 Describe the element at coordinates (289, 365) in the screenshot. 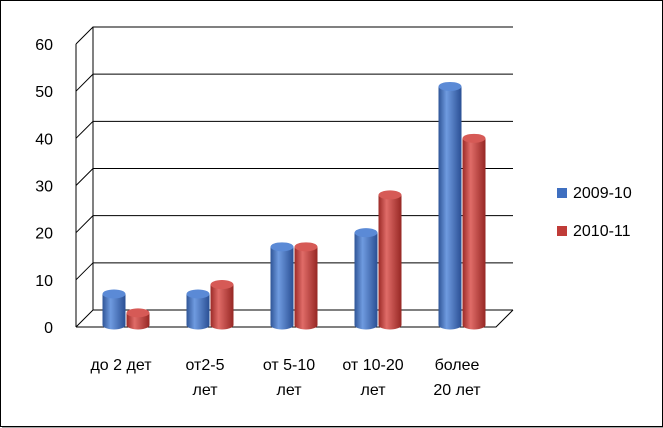

I see `x-tick-label: от 5-10` at that location.